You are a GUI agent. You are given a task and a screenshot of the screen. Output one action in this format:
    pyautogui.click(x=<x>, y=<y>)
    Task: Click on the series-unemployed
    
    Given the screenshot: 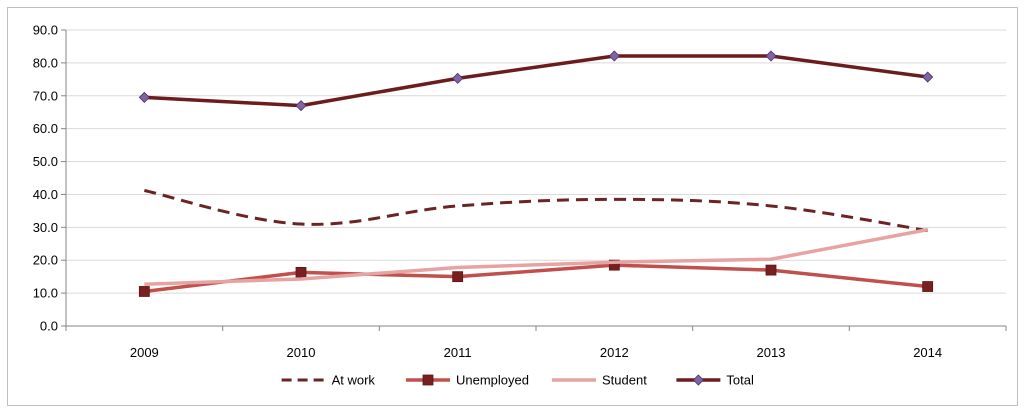 What is the action you would take?
    pyautogui.click(x=536, y=278)
    